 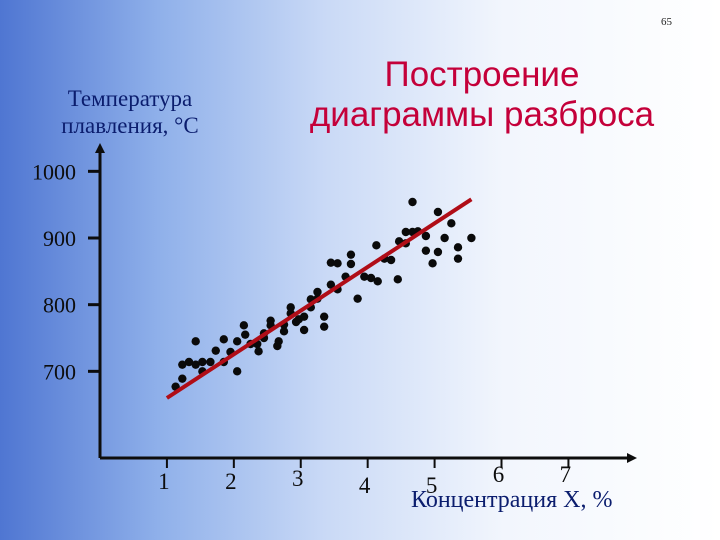 What do you see at coordinates (365, 485) in the screenshot?
I see `x-tick-label: 4` at bounding box center [365, 485].